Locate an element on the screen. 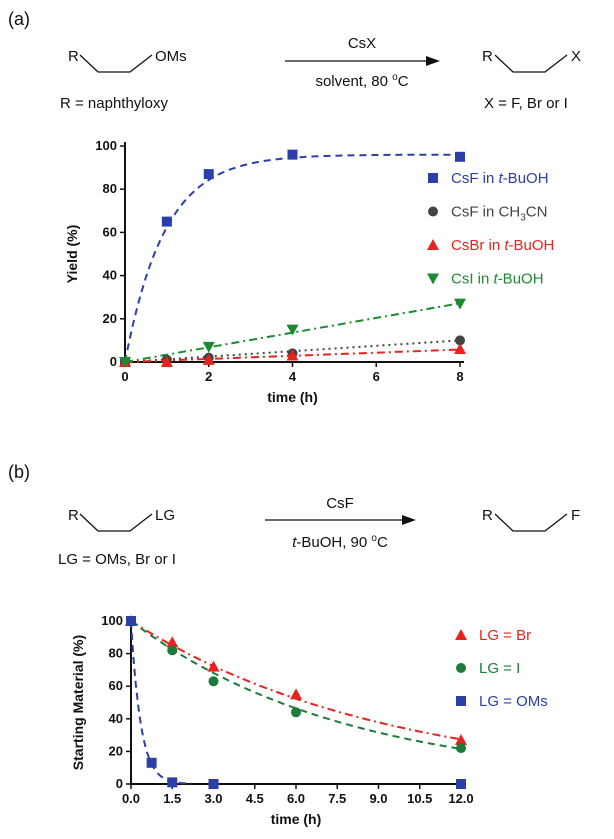 The image size is (614, 839). x-tick-label: 10.5 is located at coordinates (419, 798).